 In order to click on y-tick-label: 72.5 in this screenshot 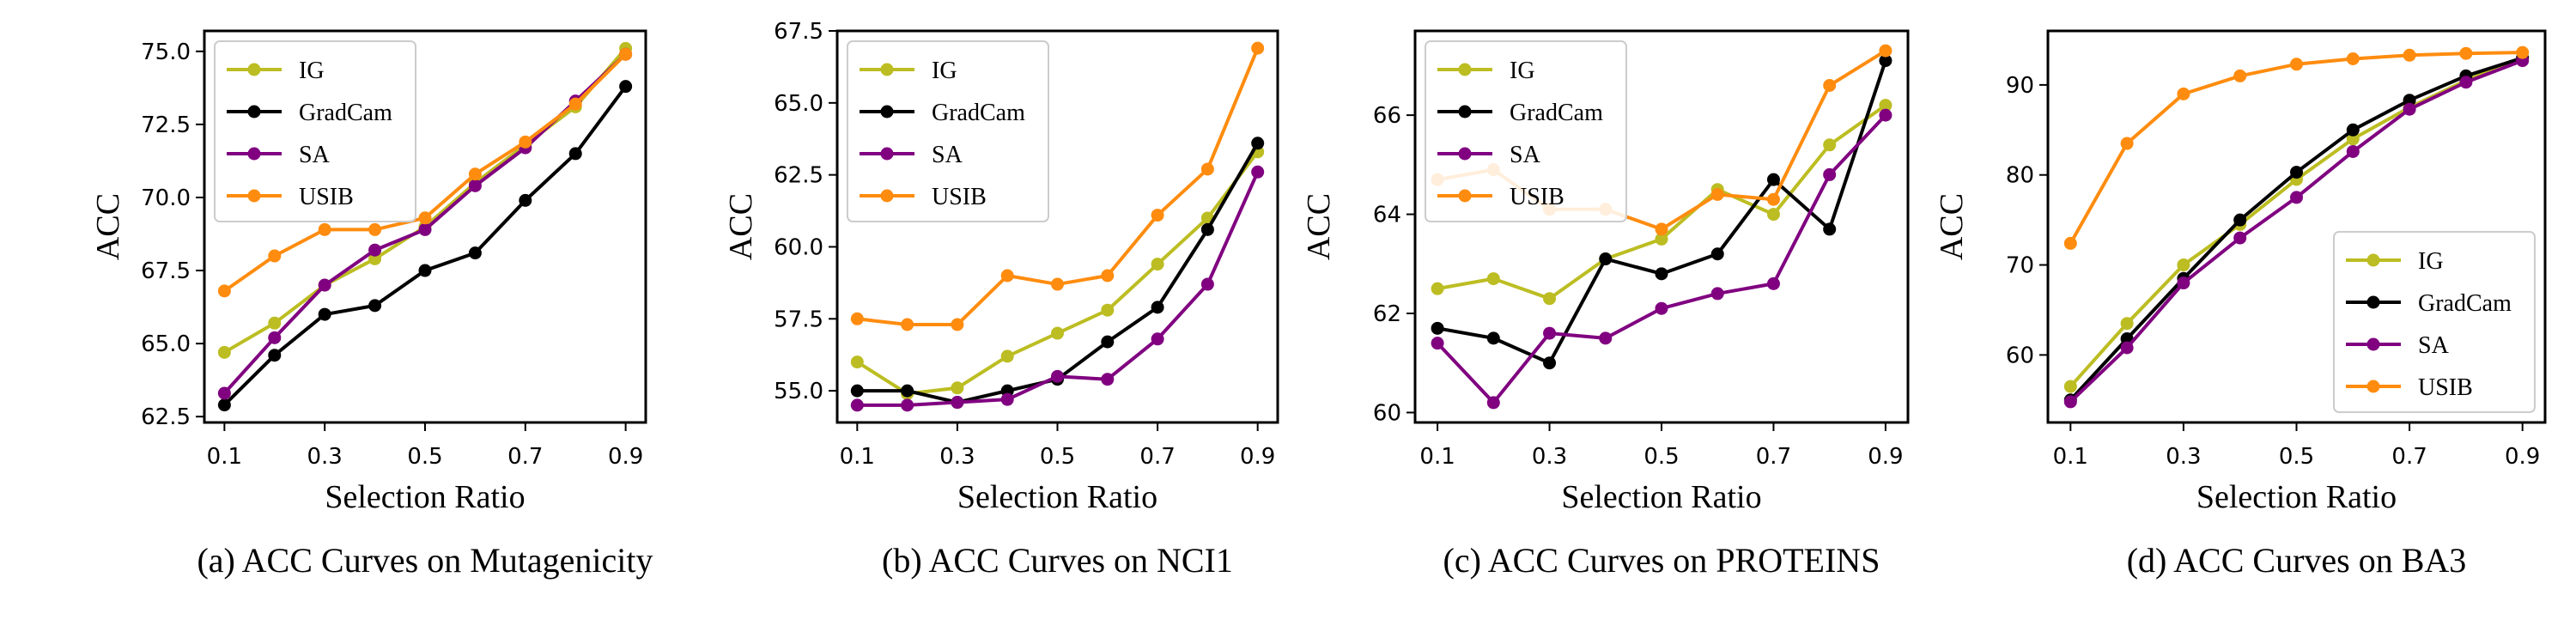, I will do `click(166, 125)`.